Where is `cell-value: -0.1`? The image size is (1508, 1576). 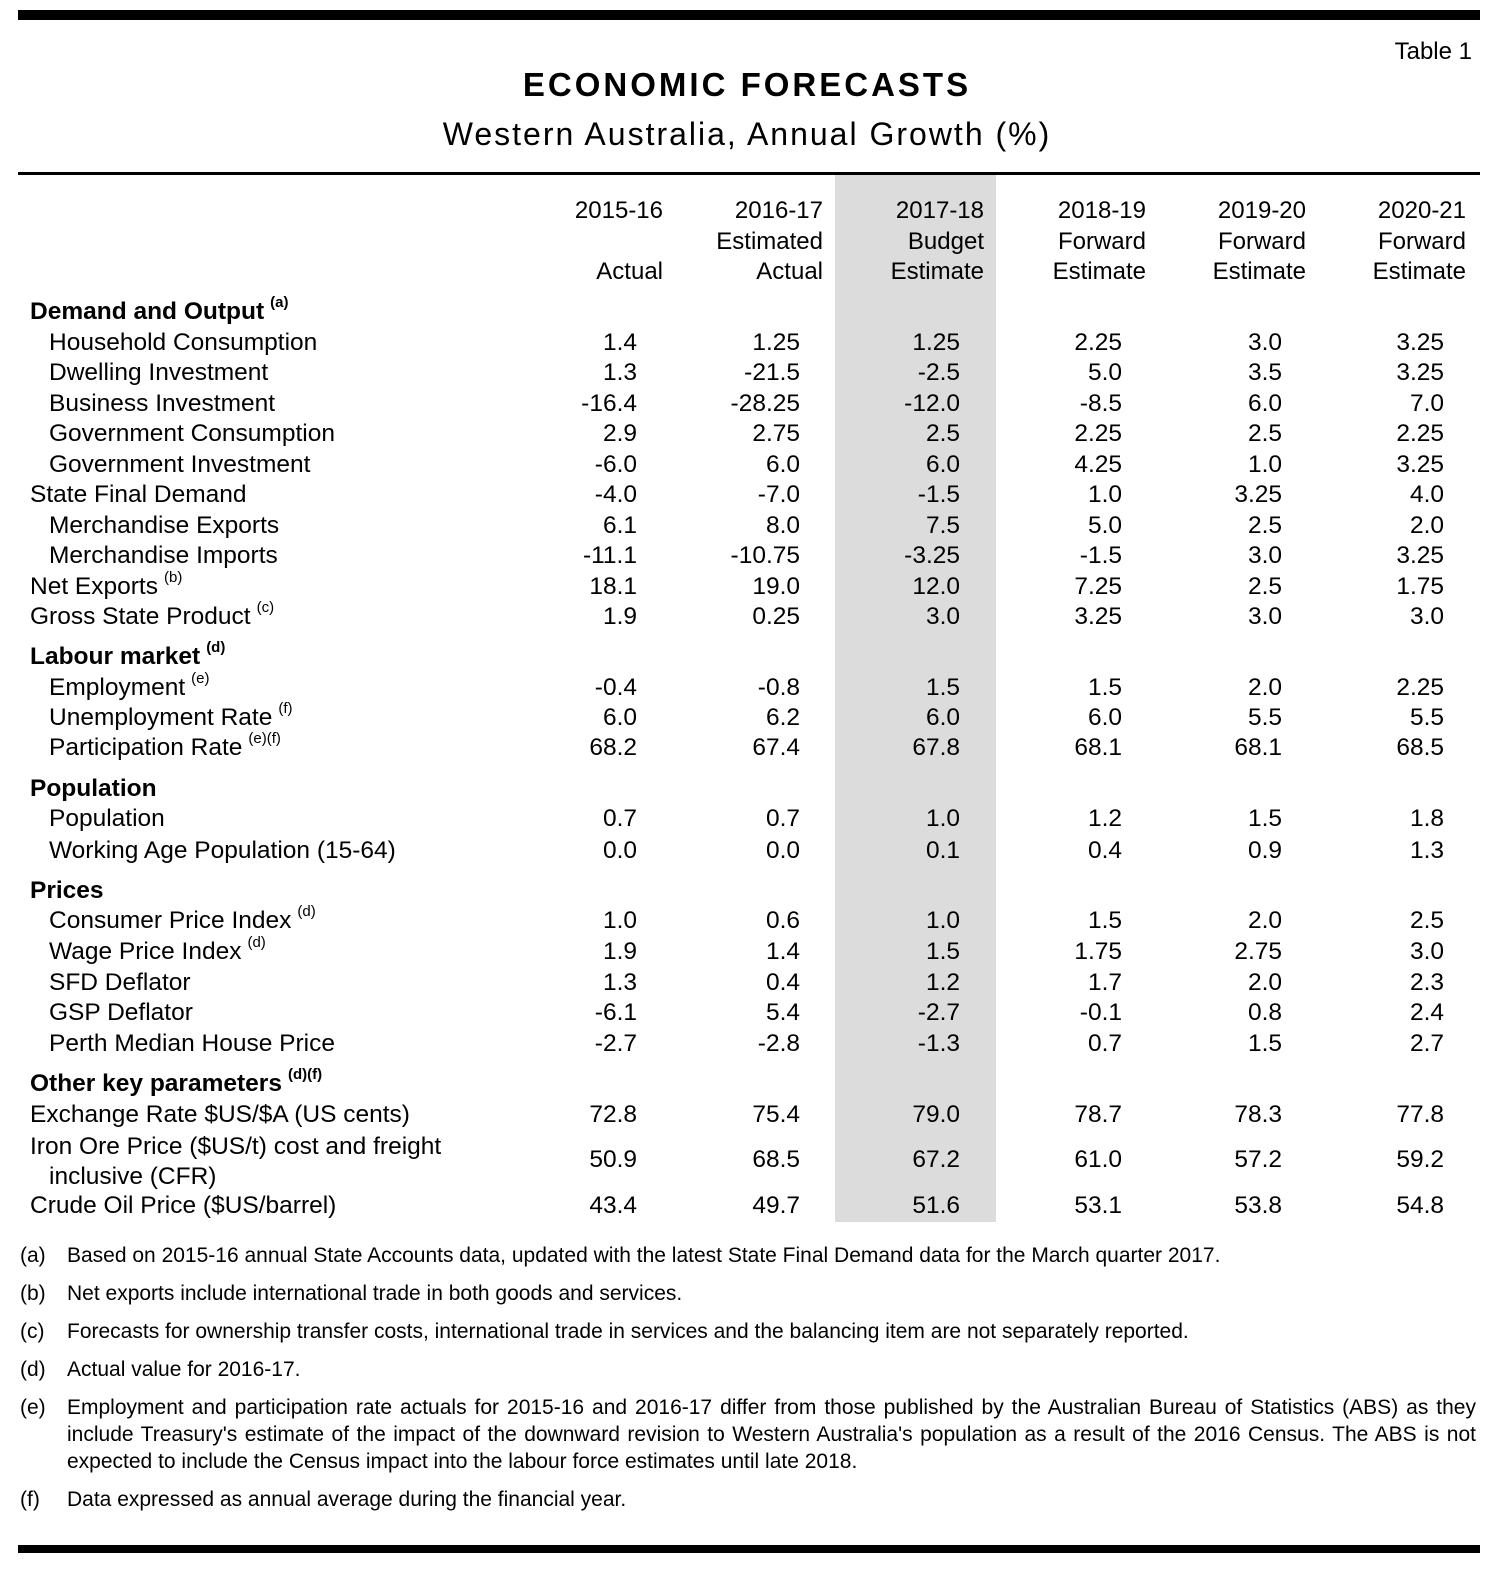 cell-value: -0.1 is located at coordinates (1100, 1012).